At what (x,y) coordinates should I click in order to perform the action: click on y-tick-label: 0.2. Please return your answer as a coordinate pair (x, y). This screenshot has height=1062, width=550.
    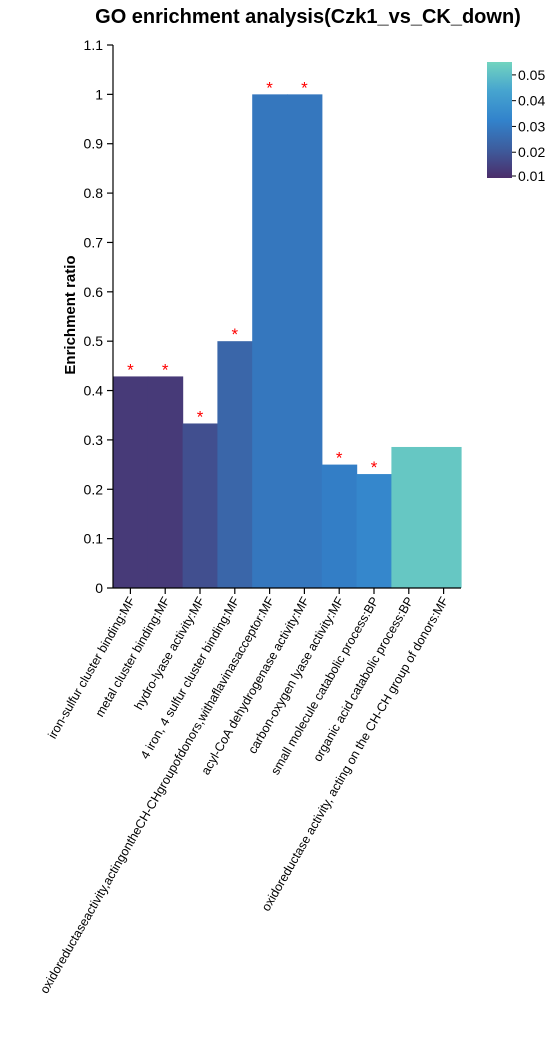
    Looking at the image, I should click on (94, 489).